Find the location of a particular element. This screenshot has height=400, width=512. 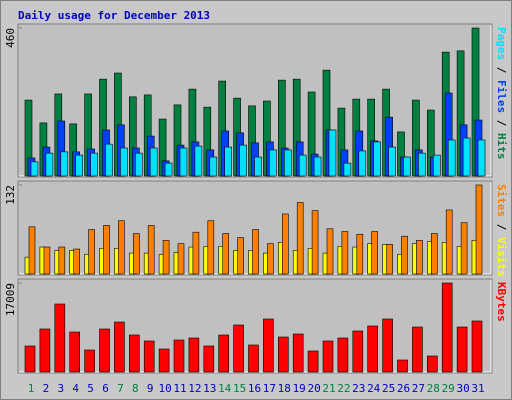

legend-entry: KBytes is located at coordinates (501, 302).